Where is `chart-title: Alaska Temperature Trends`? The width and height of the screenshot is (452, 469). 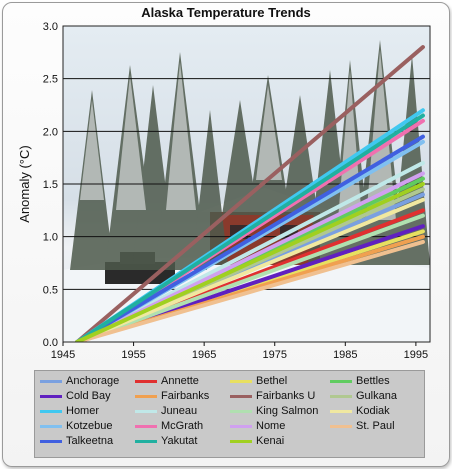 chart-title: Alaska Temperature Trends is located at coordinates (226, 12).